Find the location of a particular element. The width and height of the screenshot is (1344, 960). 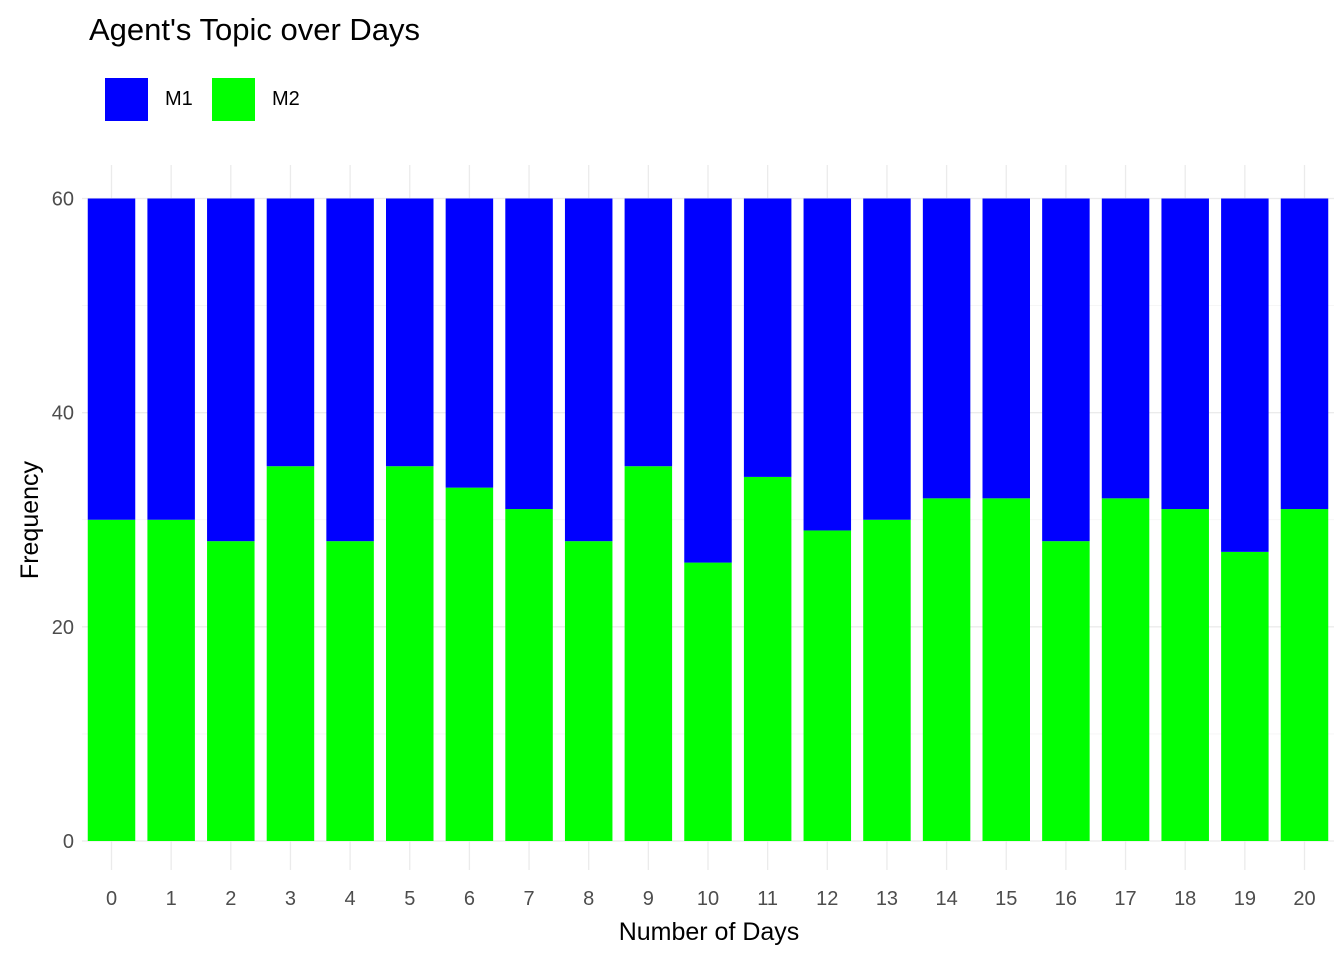

x-tick-label: 8 is located at coordinates (588, 899).